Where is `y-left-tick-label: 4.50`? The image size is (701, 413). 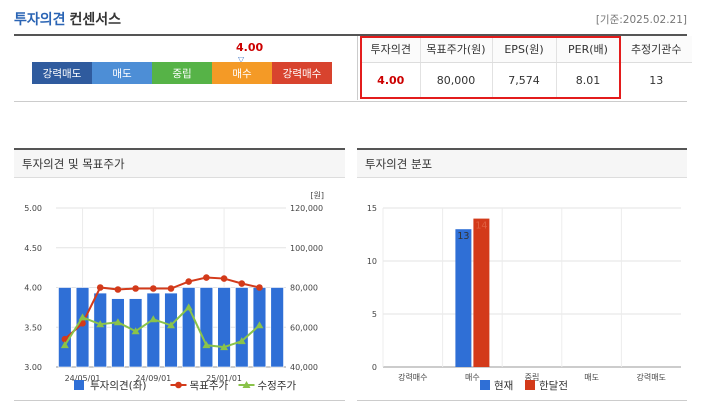
y-left-tick-label: 4.50 is located at coordinates (33, 248).